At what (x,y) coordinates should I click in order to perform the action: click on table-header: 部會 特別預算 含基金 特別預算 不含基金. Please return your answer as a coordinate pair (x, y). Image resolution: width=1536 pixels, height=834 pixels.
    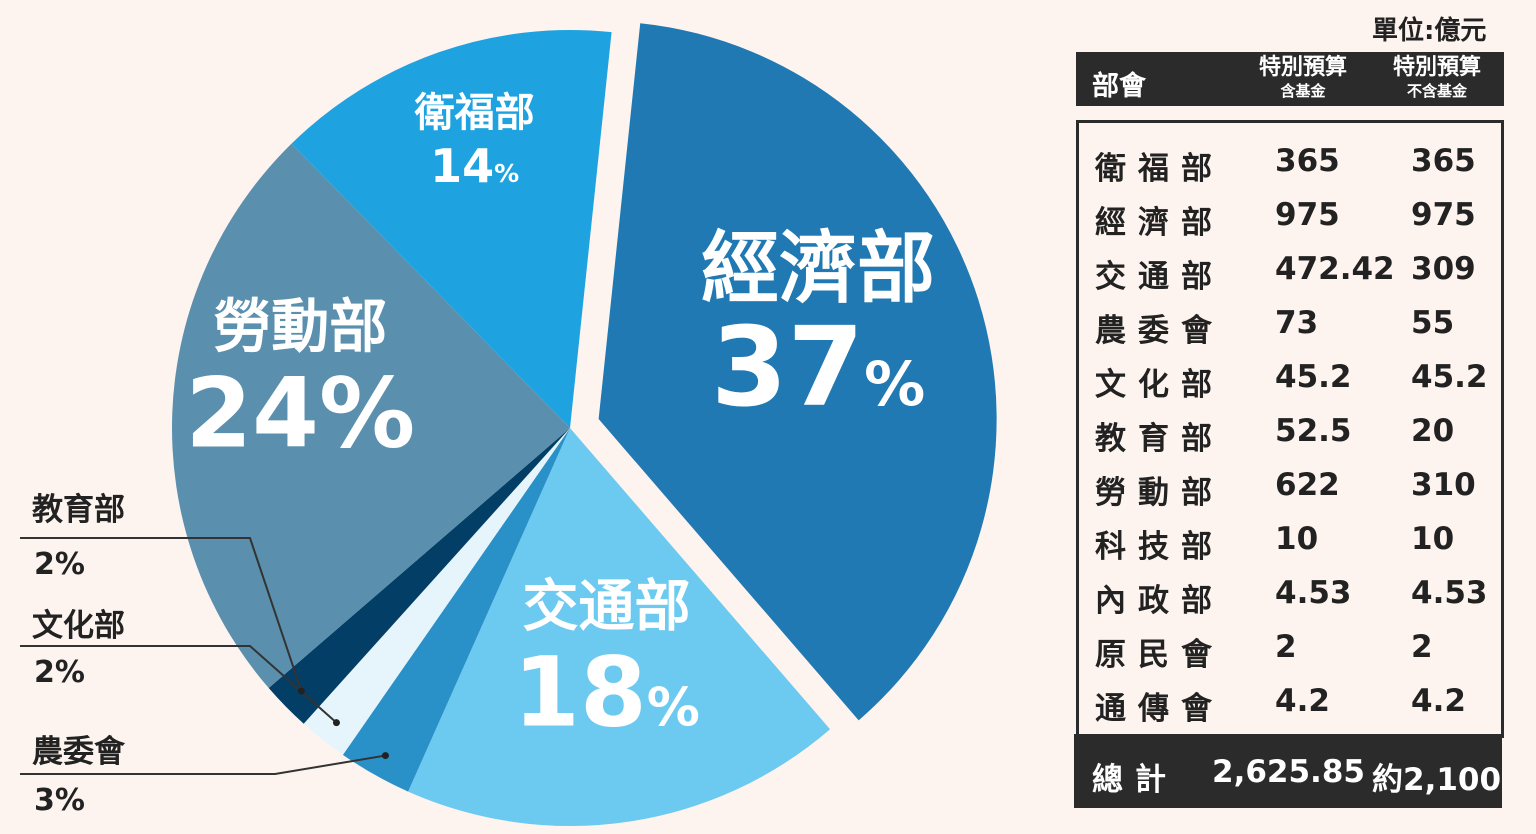
    Looking at the image, I should click on (1290, 79).